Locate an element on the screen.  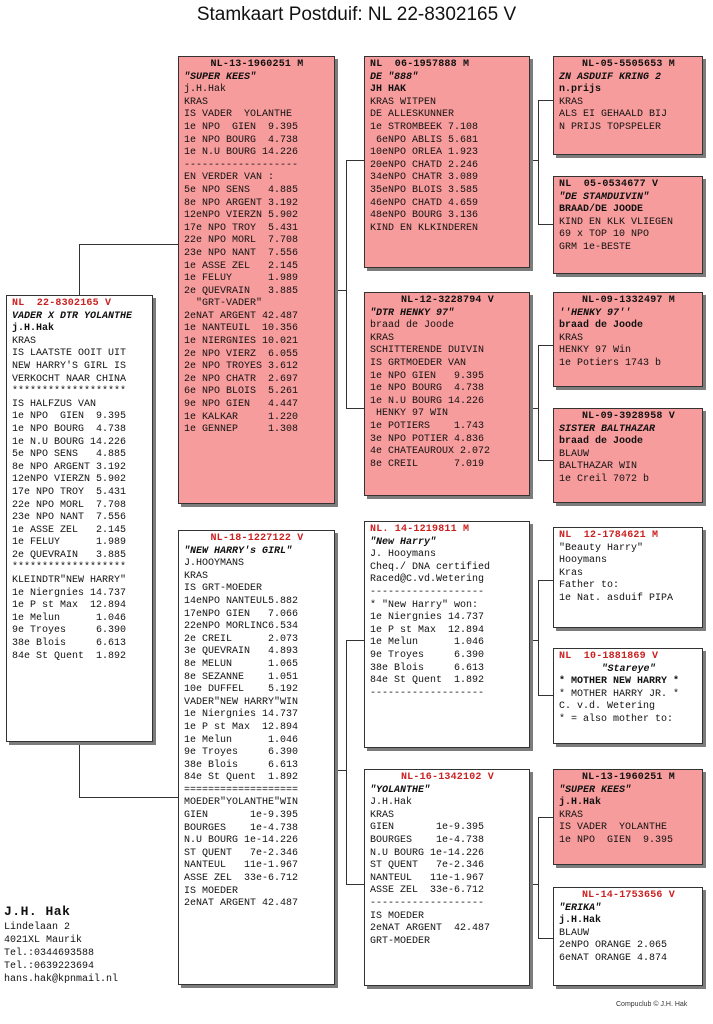
card-line: * MOTHER NEW HARRY * is located at coordinates (619, 682).